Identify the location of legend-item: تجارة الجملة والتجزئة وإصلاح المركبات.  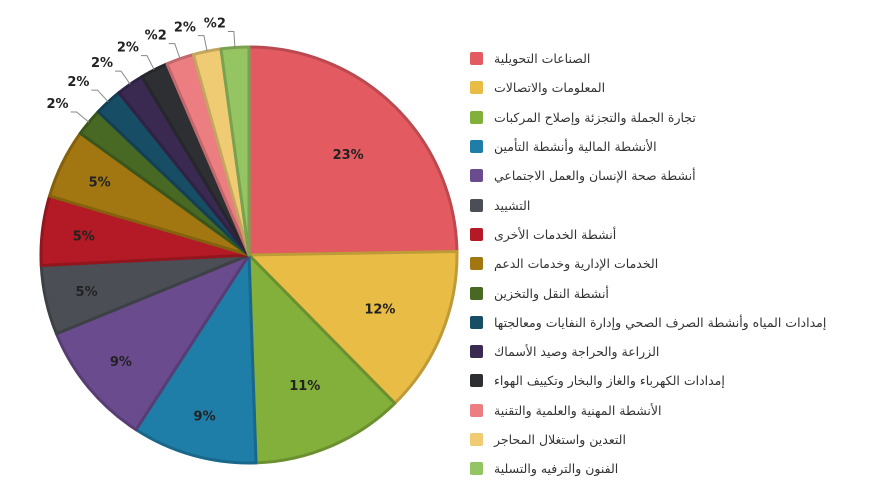
(680, 117).